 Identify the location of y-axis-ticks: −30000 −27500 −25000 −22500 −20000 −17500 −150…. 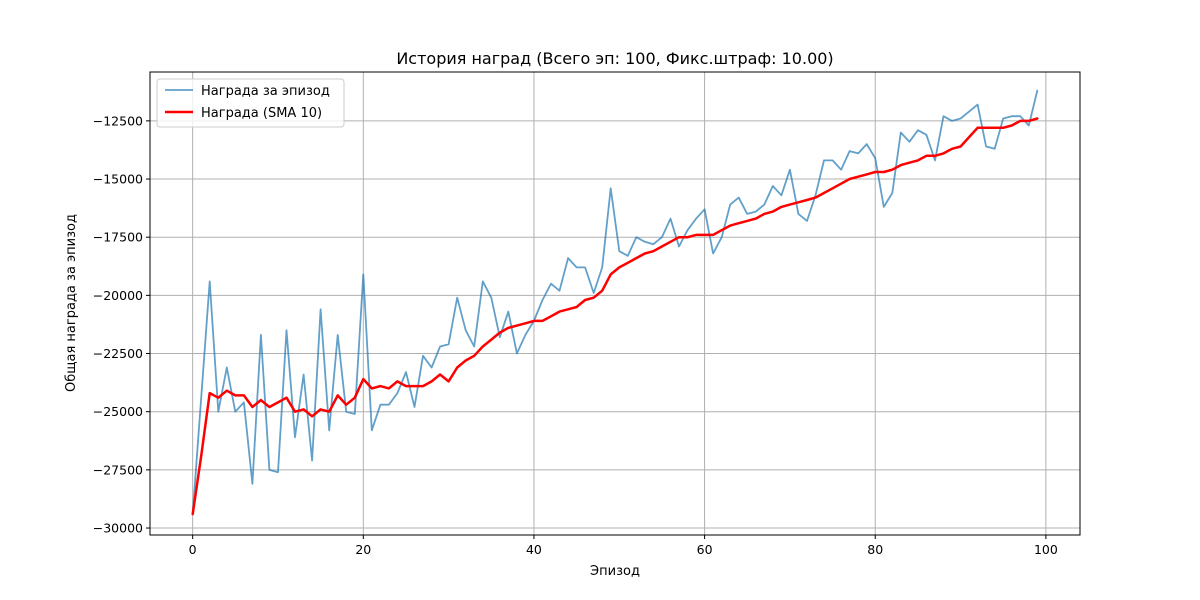
(121, 324).